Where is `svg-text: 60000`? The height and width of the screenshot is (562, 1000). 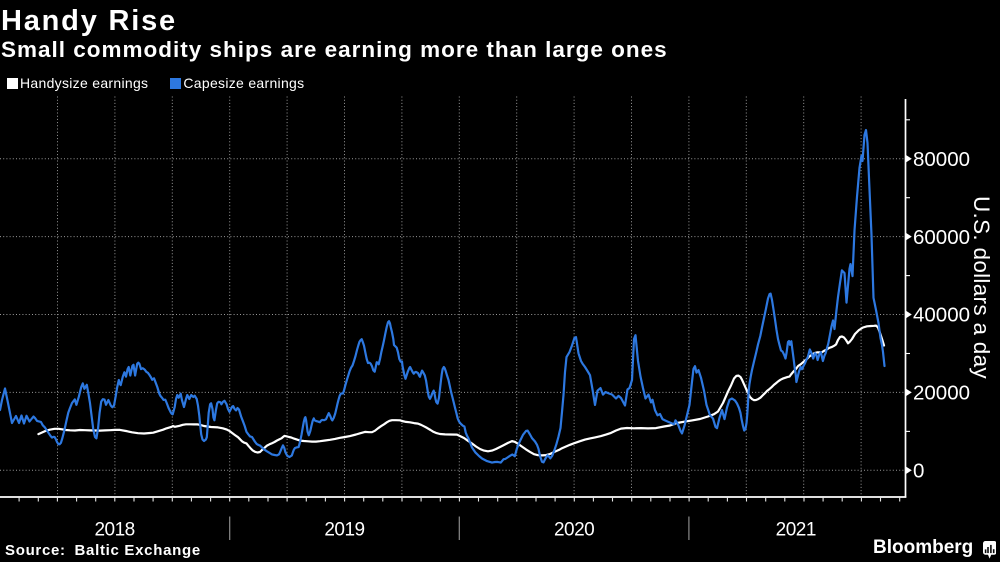
svg-text: 60000 is located at coordinates (941, 237).